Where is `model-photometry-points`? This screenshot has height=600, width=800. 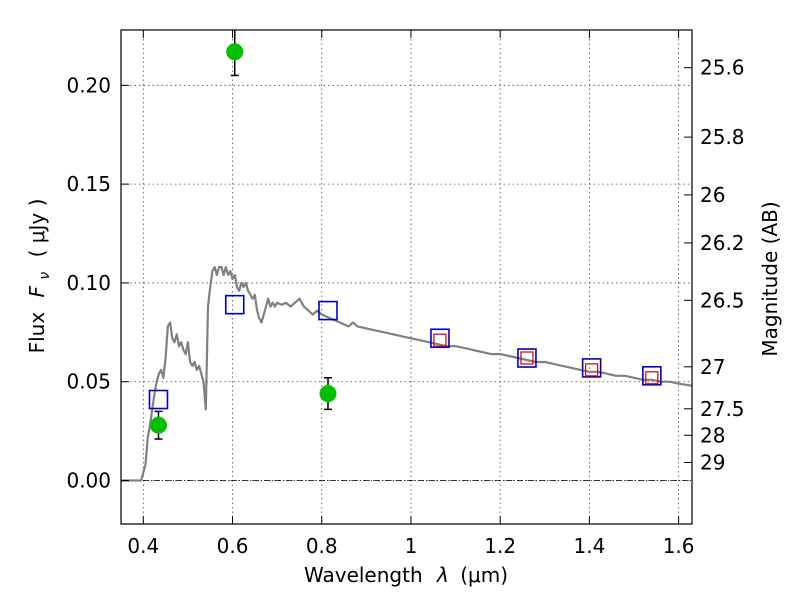 model-photometry-points is located at coordinates (405, 352).